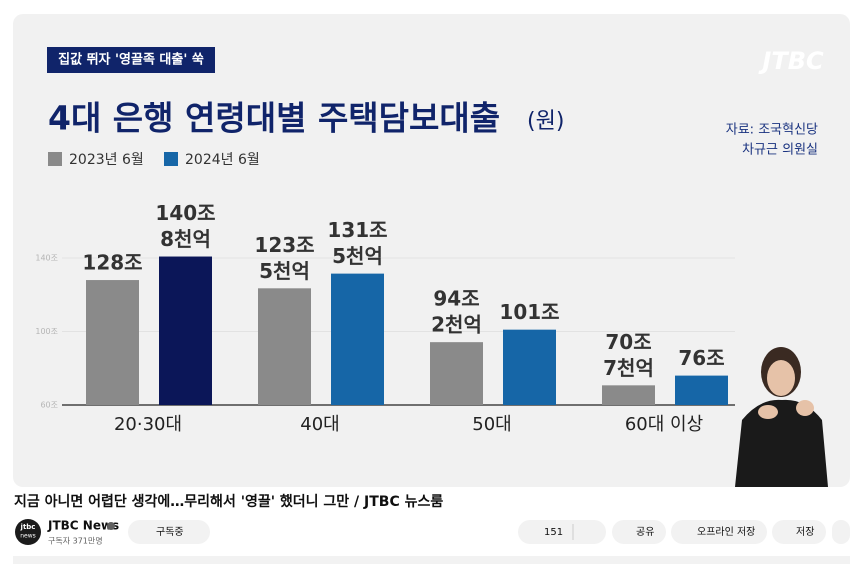  I want to click on share-button, so click(639, 532).